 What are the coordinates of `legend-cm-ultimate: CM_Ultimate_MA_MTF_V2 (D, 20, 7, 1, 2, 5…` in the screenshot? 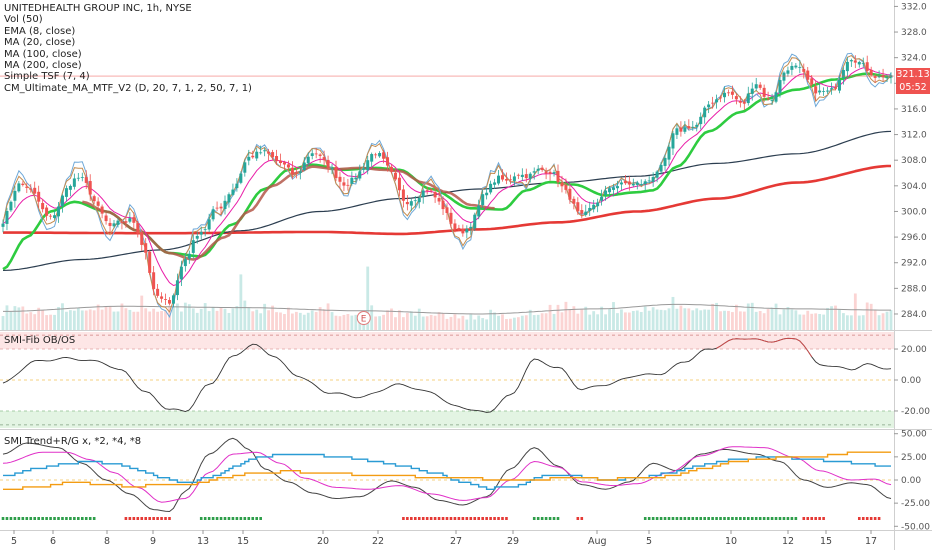 It's located at (128, 88).